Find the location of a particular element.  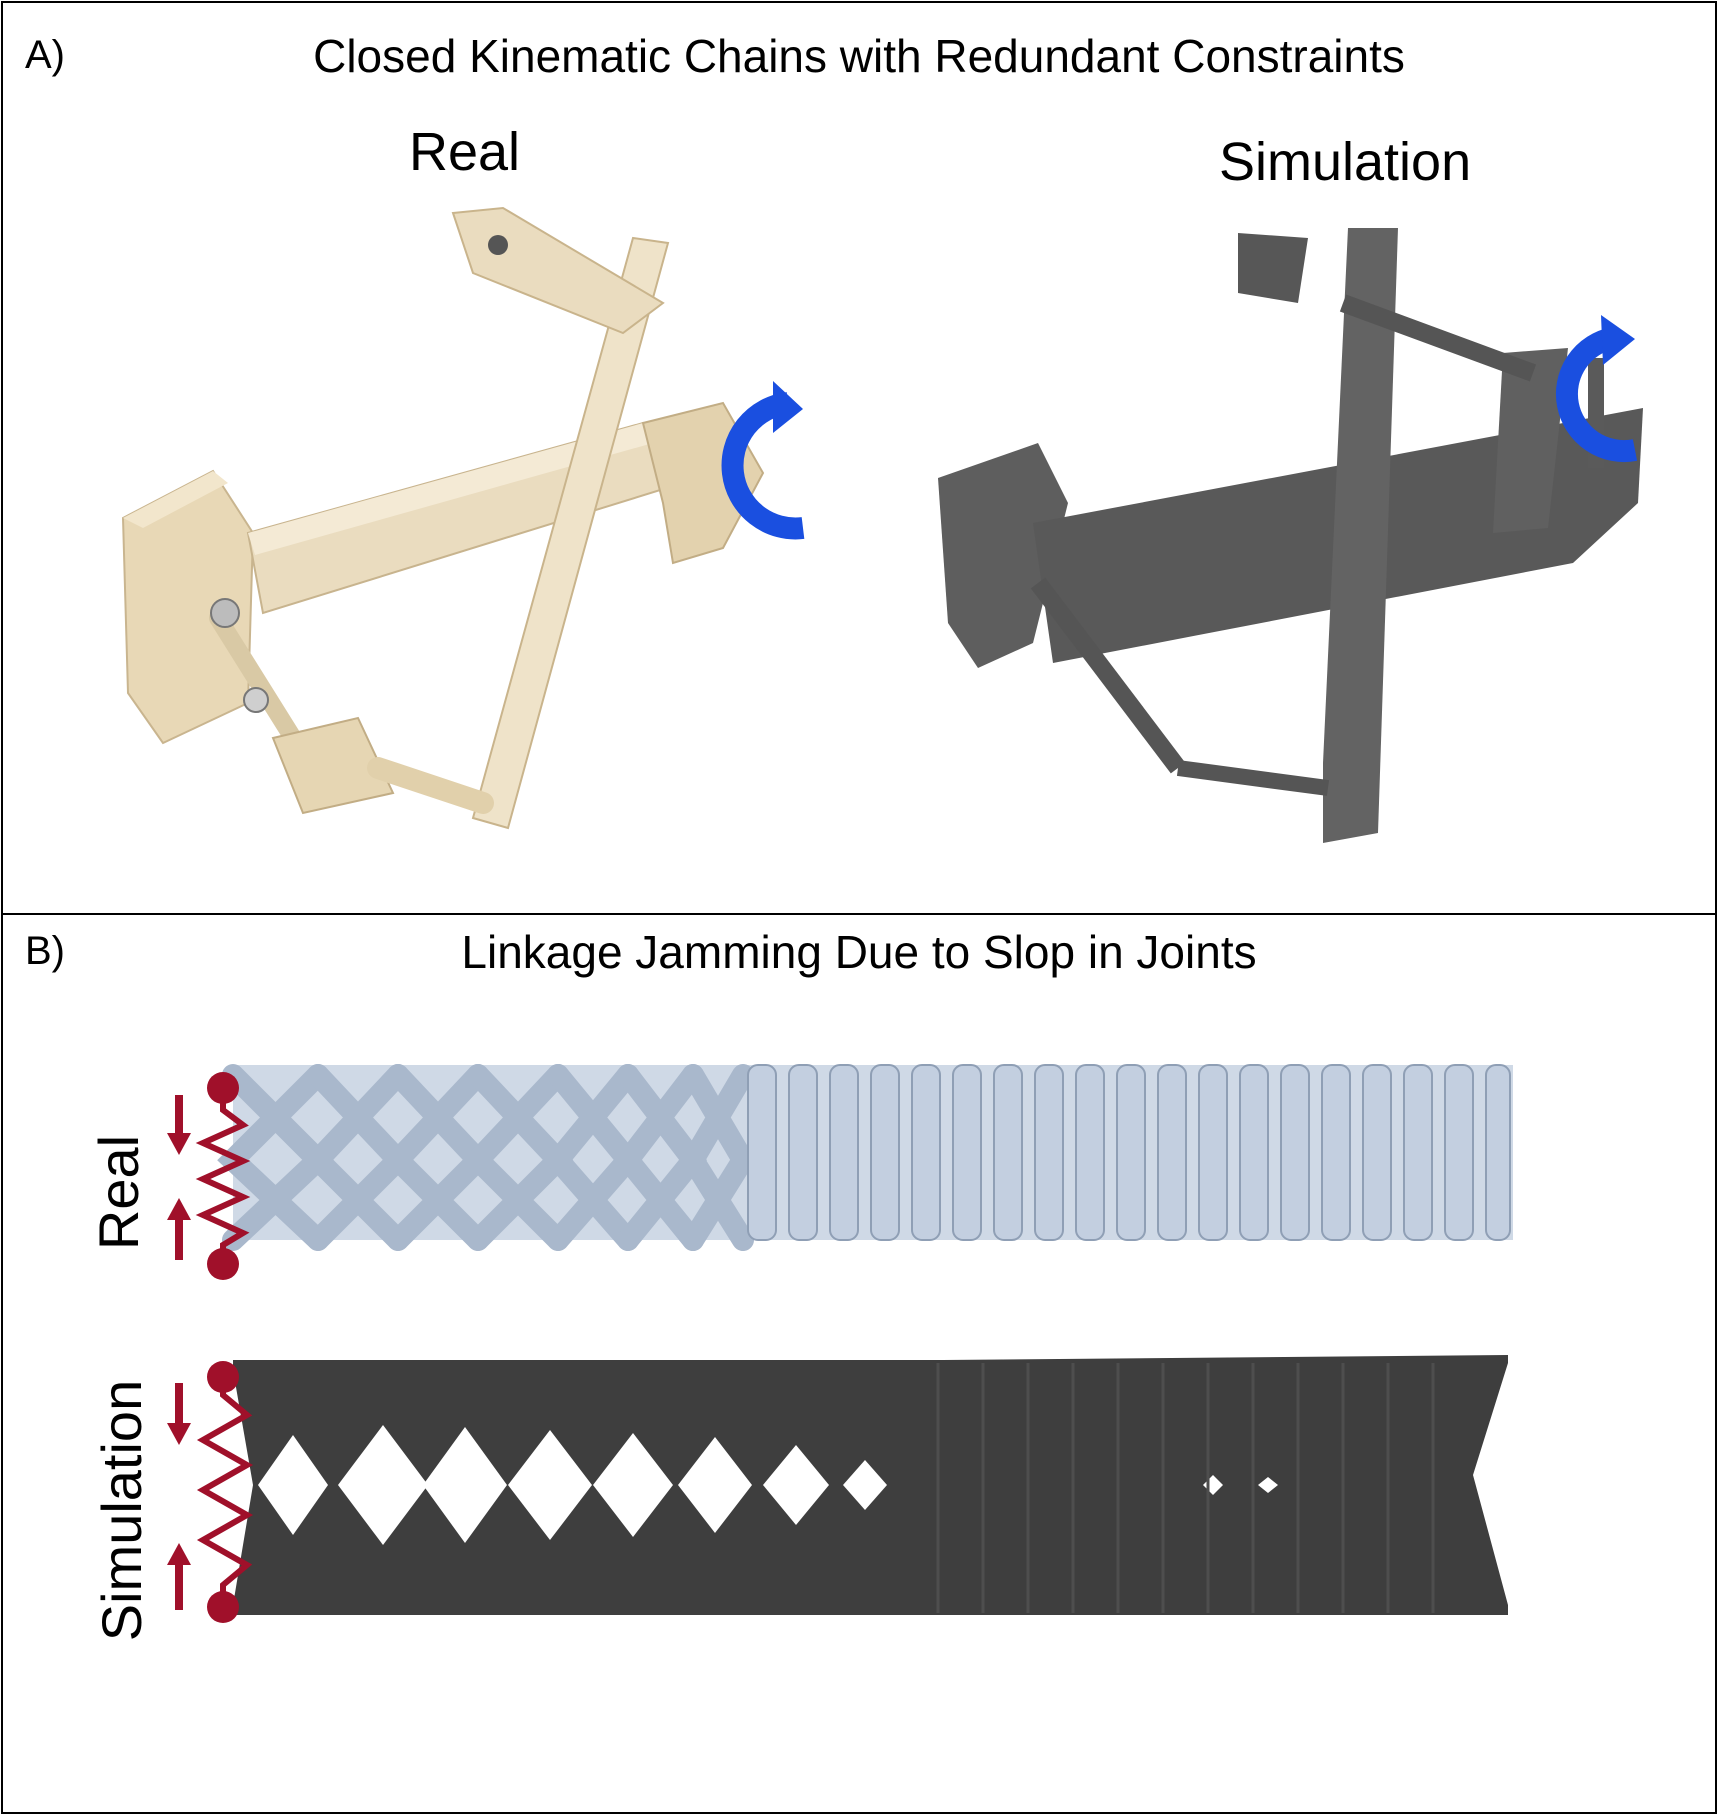

simulation-linkage-render is located at coordinates (870, 1485).